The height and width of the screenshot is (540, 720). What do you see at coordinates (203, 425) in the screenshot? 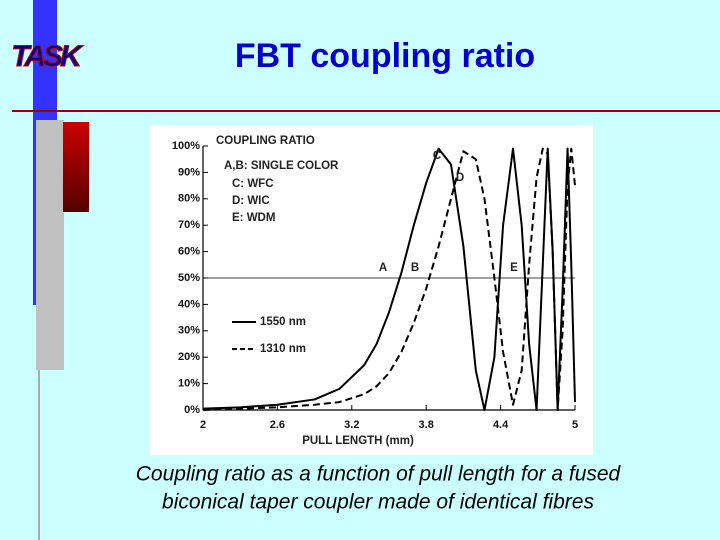
I see `x-tick-label: 2` at bounding box center [203, 425].